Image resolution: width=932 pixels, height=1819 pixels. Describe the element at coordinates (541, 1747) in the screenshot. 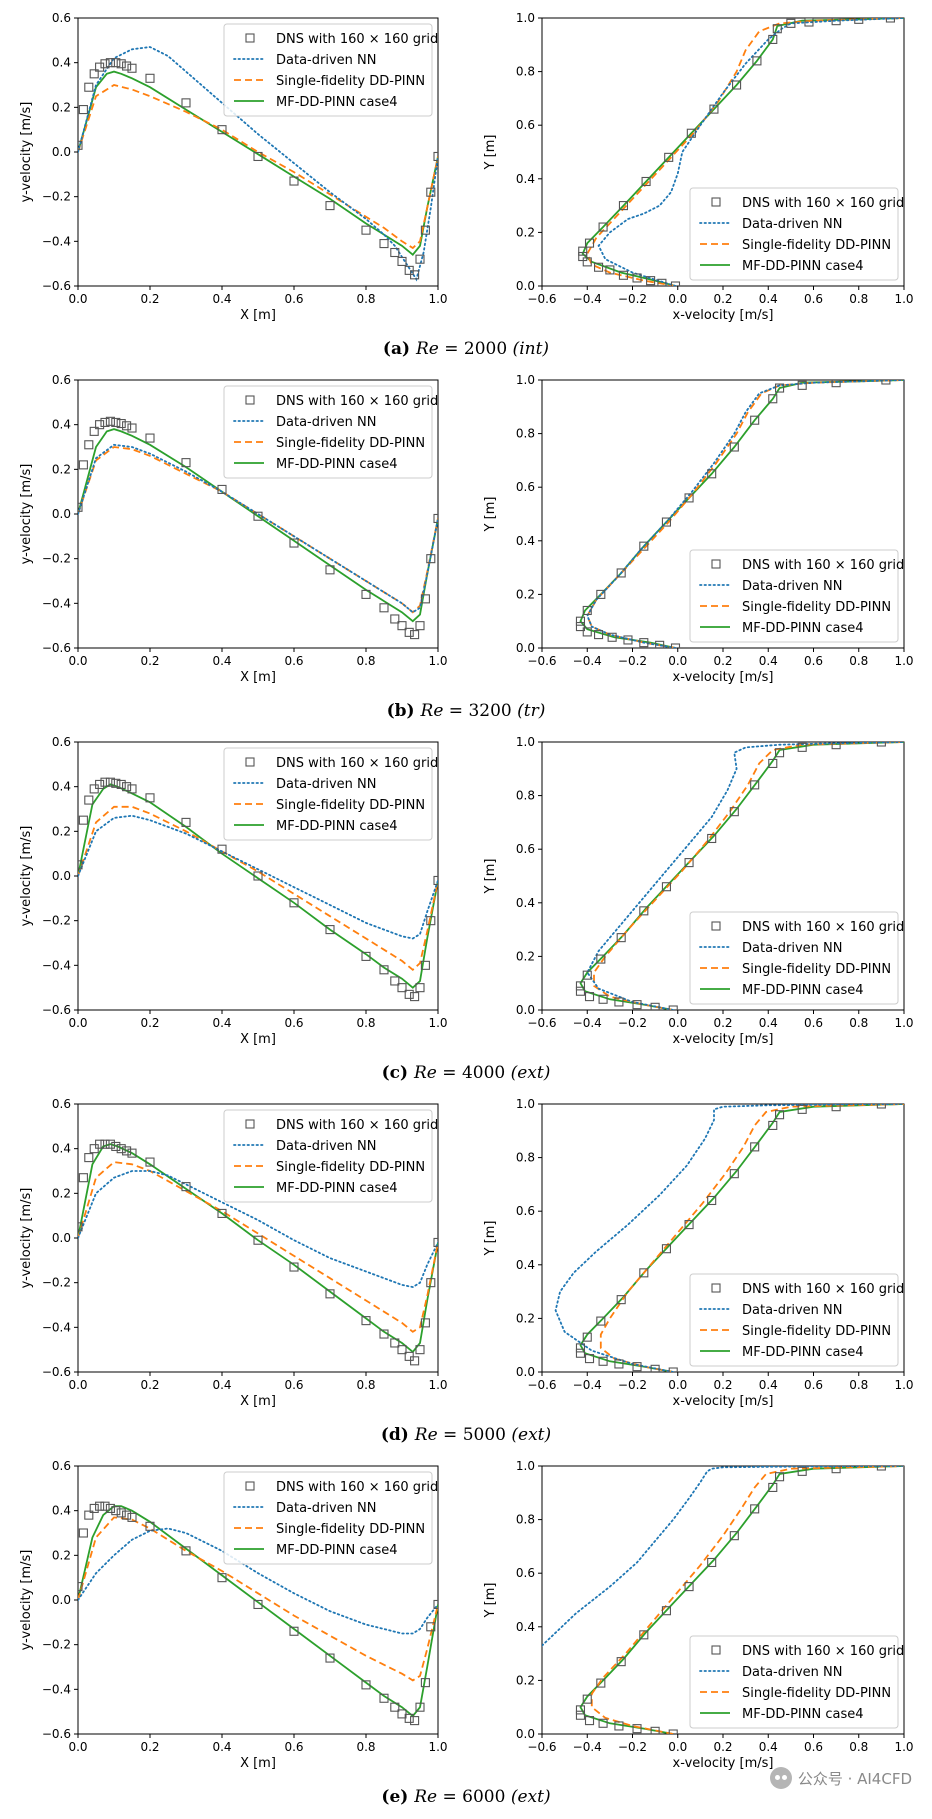

I see `chart-9-xtick-label: −0.6` at that location.